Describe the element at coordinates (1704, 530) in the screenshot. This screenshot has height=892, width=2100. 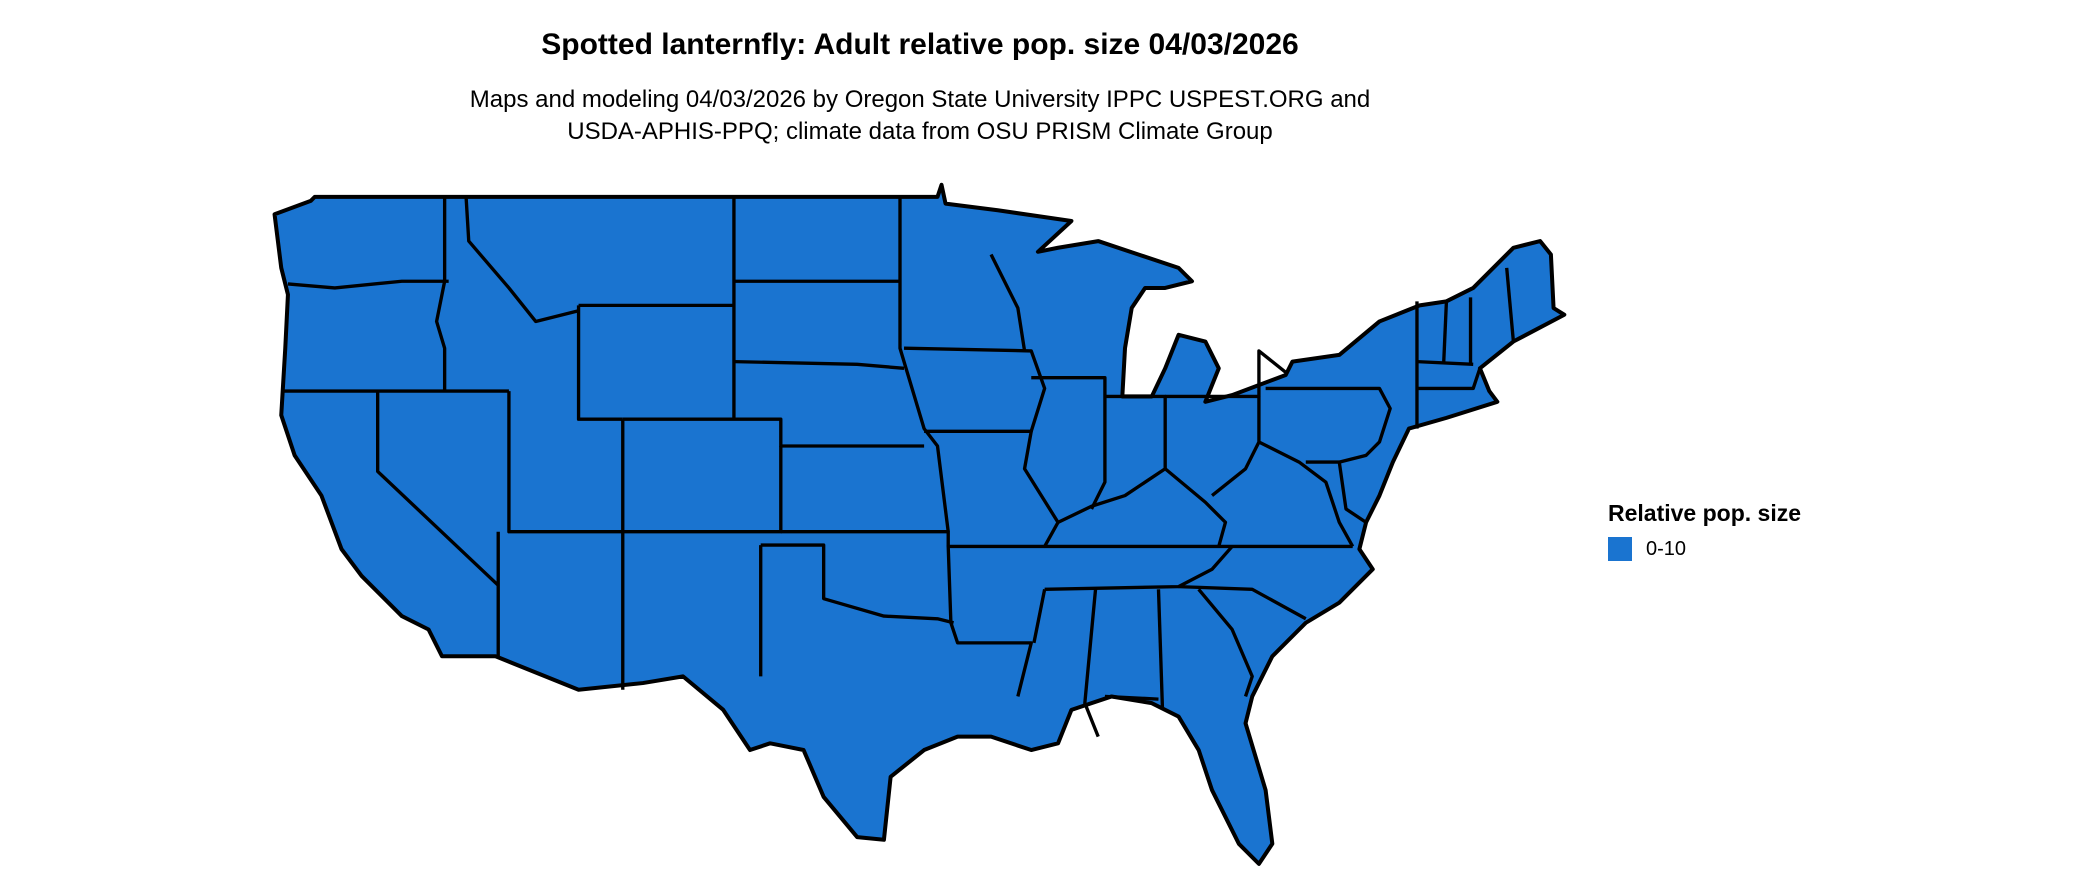
I see `legend: Relative pop. size 0-10` at that location.